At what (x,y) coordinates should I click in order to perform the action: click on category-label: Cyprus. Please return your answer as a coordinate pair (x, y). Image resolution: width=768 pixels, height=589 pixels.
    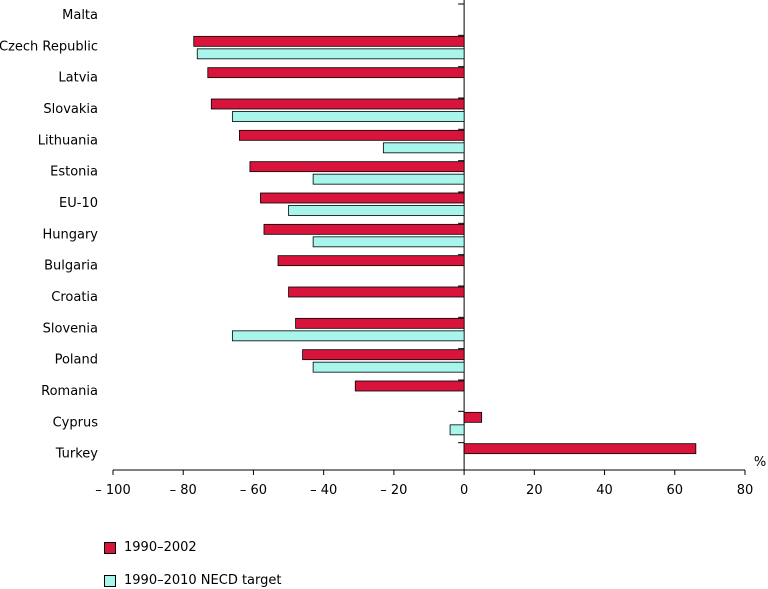
    Looking at the image, I should click on (76, 422).